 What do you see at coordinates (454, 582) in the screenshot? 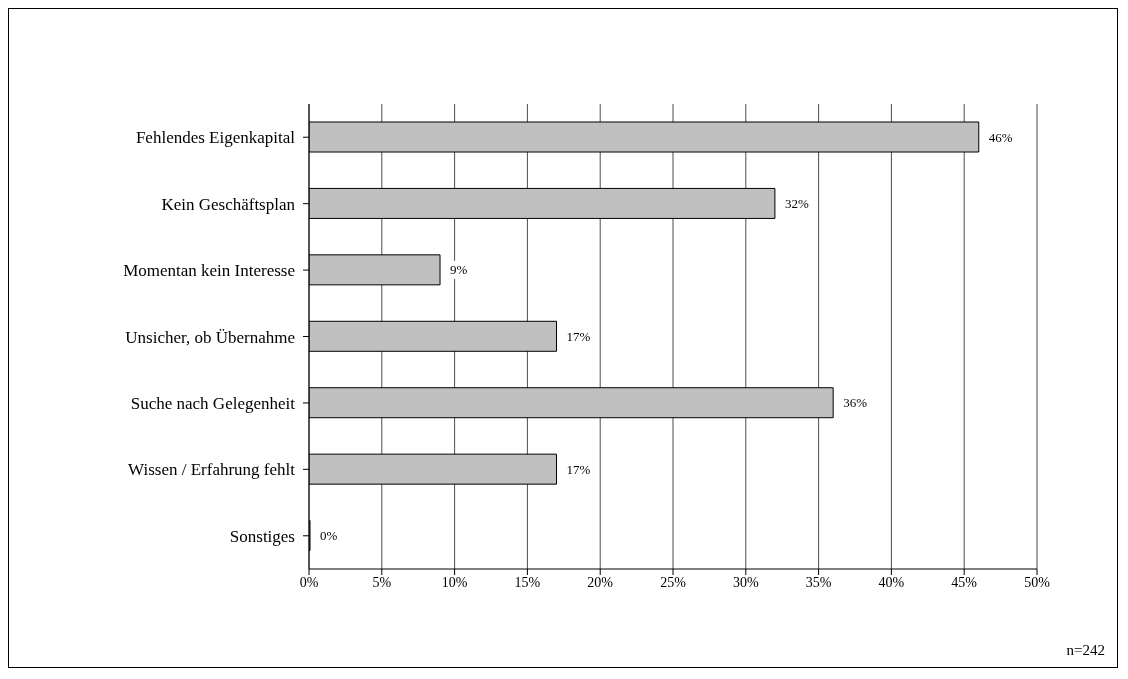
I see `x-tick-label: 10%` at bounding box center [454, 582].